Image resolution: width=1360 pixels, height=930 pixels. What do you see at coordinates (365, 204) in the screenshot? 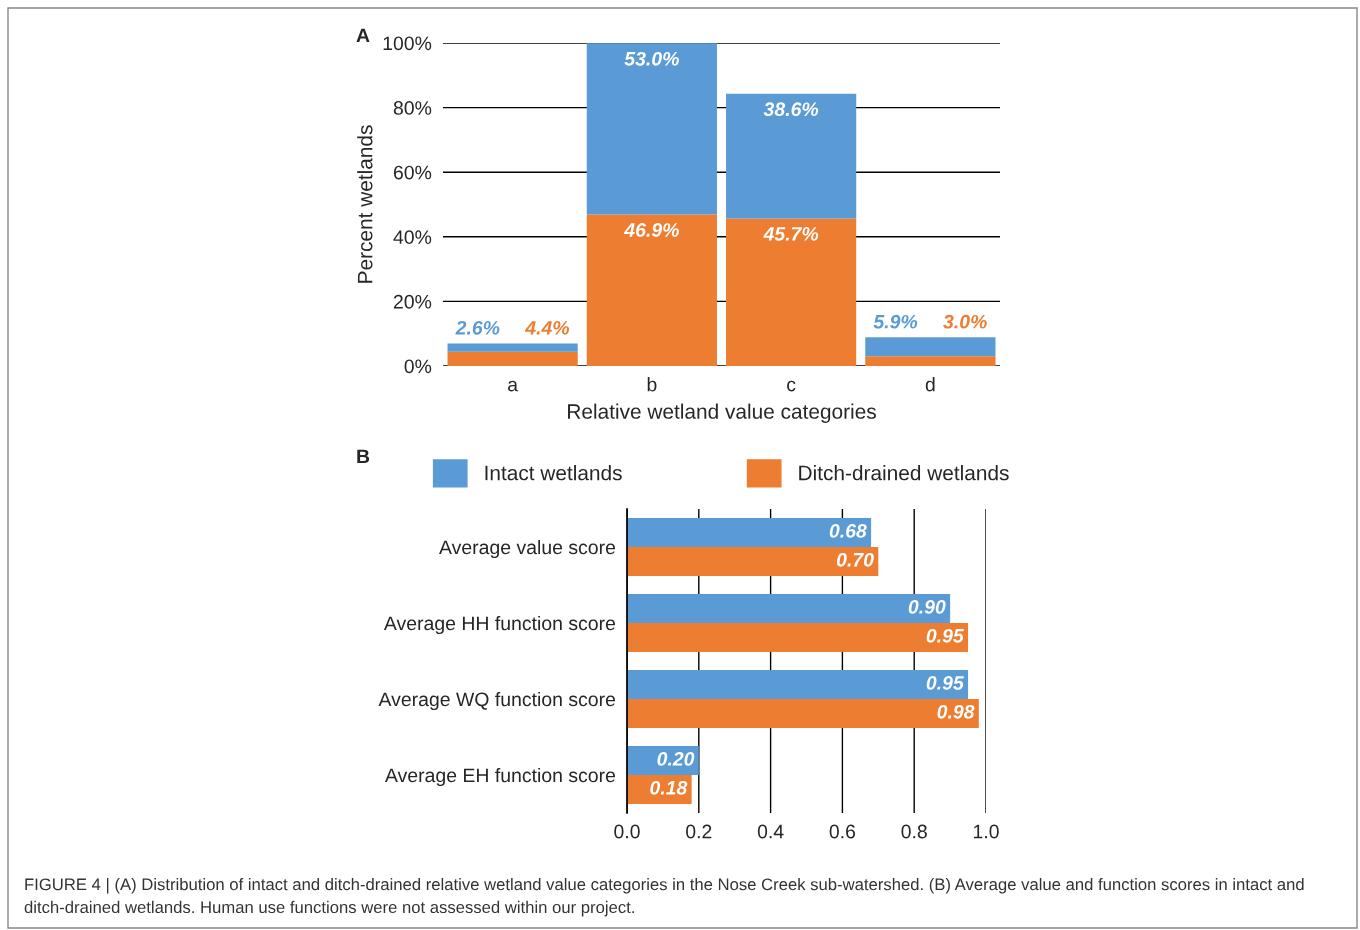
I see `y-axis-title: Percent wetlands` at bounding box center [365, 204].